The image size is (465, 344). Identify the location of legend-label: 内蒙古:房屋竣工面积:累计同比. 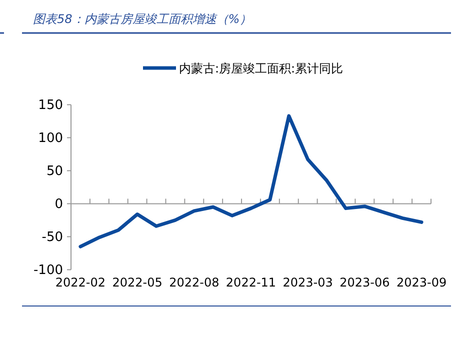
(261, 69).